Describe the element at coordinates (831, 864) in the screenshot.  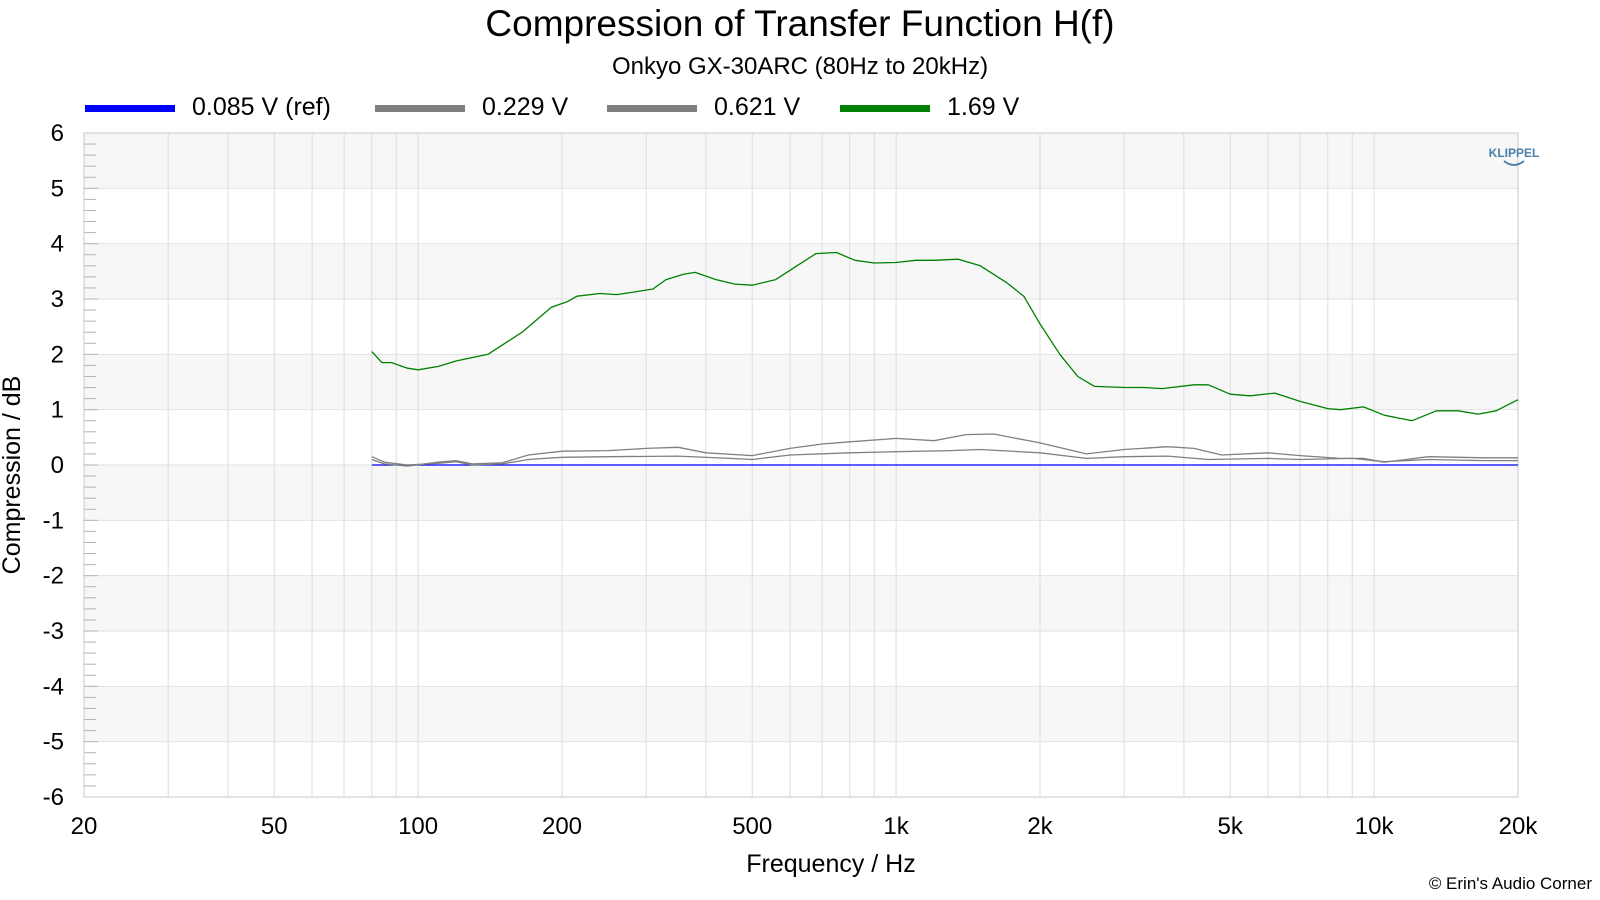
I see `x-axis-label: Frequency / Hz` at that location.